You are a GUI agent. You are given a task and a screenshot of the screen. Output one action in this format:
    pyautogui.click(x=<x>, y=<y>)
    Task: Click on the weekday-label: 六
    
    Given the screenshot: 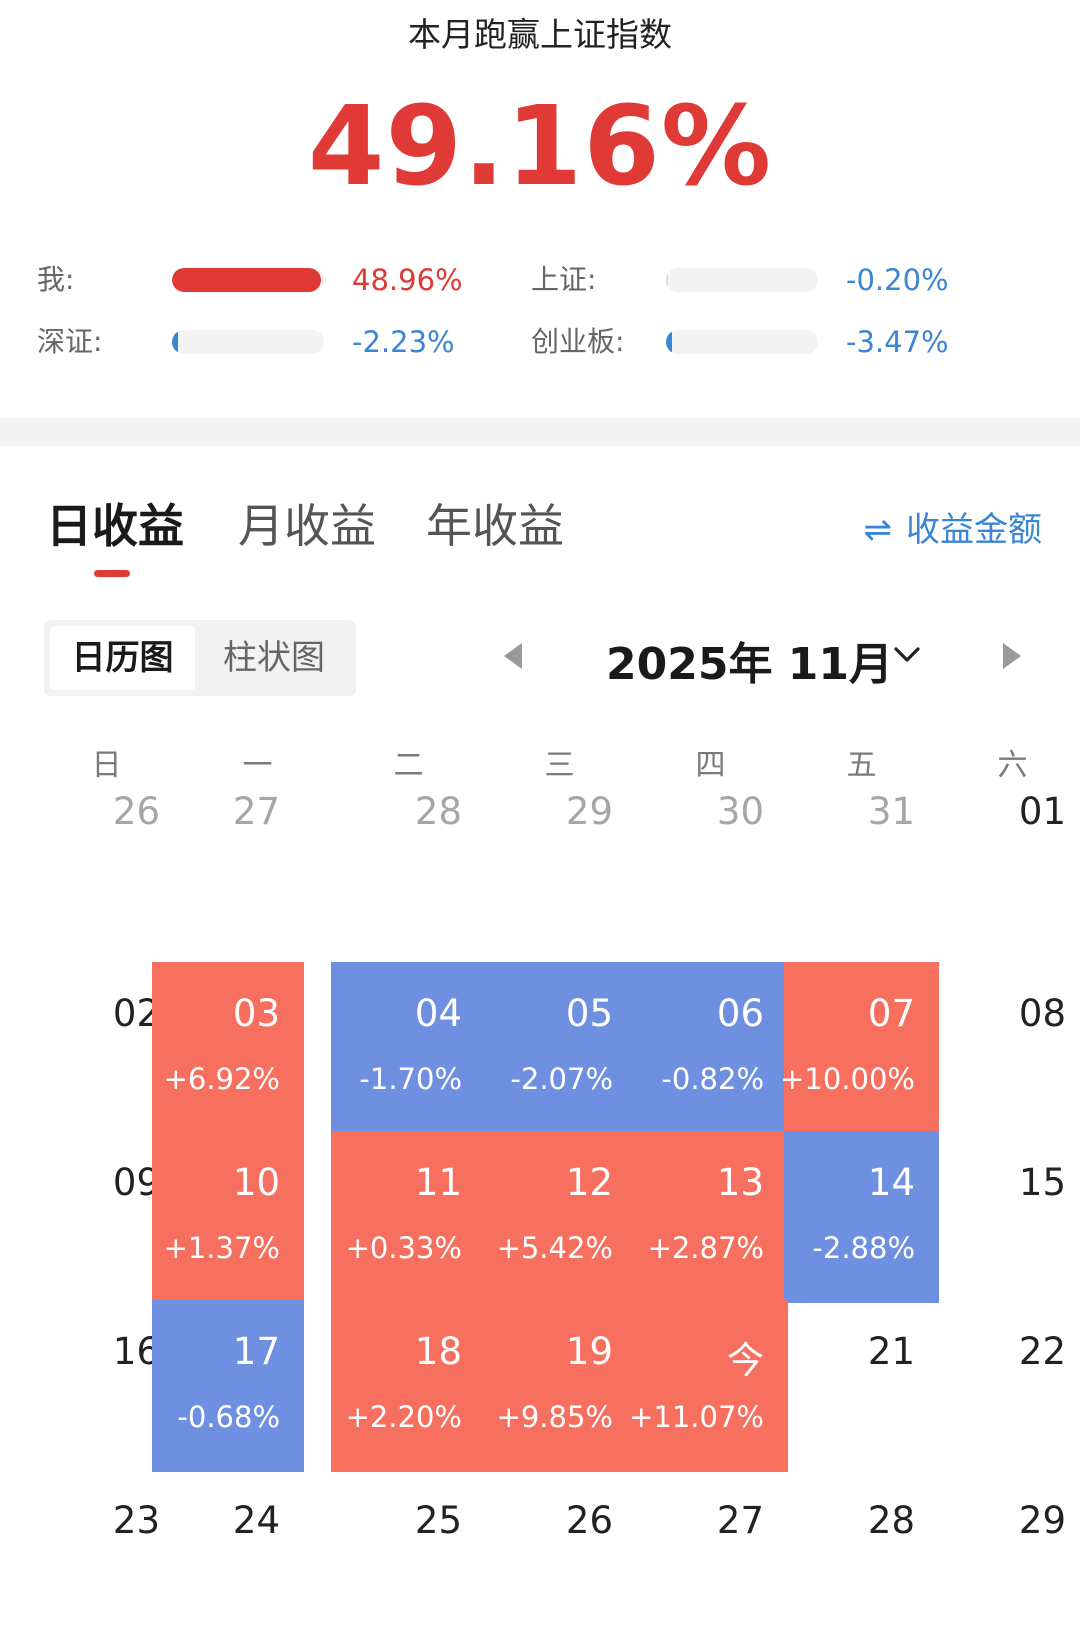 What is the action you would take?
    pyautogui.click(x=1012, y=765)
    